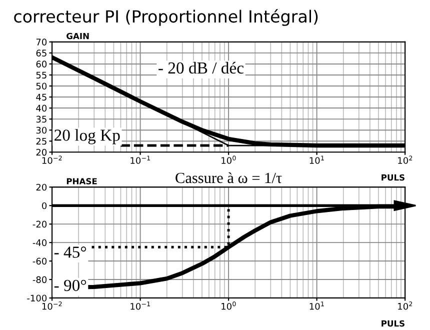 This screenshot has height=330, width=430. Describe the element at coordinates (70, 252) in the screenshot. I see `annotation: - 45°` at that location.